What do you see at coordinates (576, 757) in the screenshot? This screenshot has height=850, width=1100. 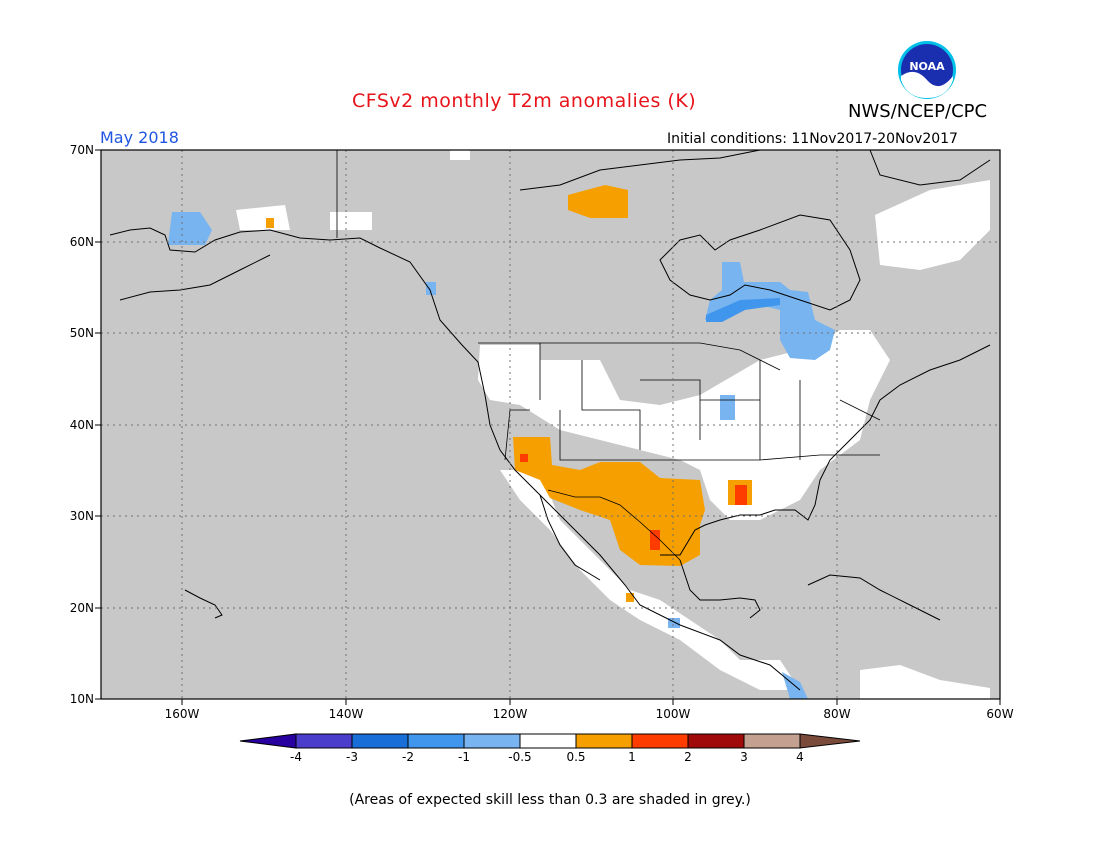 I see `colorbar-label: 0.5` at bounding box center [576, 757].